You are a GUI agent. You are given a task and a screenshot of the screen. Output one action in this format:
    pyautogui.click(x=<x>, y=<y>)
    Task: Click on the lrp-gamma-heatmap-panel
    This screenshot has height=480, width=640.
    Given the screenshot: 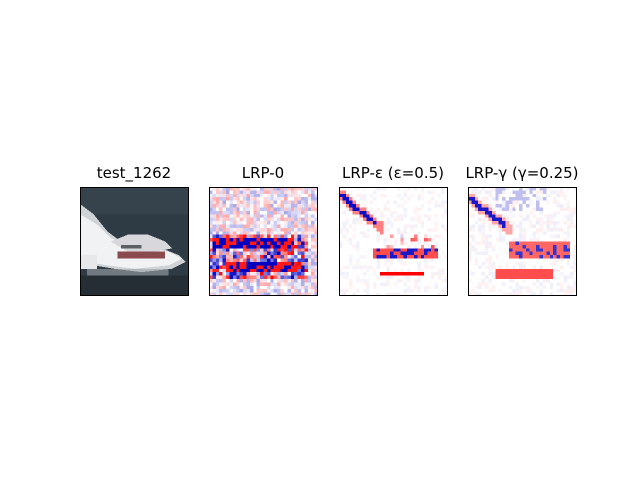 What is the action you would take?
    pyautogui.click(x=522, y=241)
    